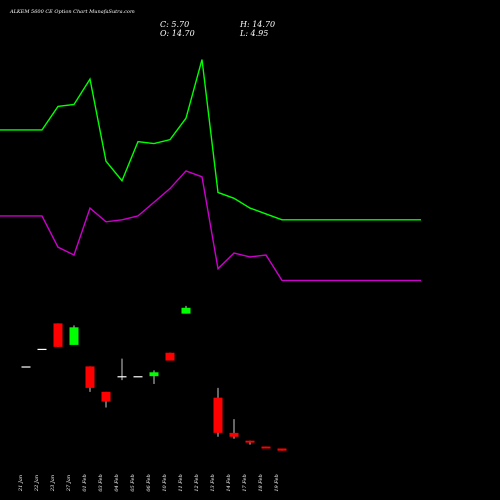  Describe the element at coordinates (254, 33) in the screenshot. I see `low-value: L: 4.95` at that location.